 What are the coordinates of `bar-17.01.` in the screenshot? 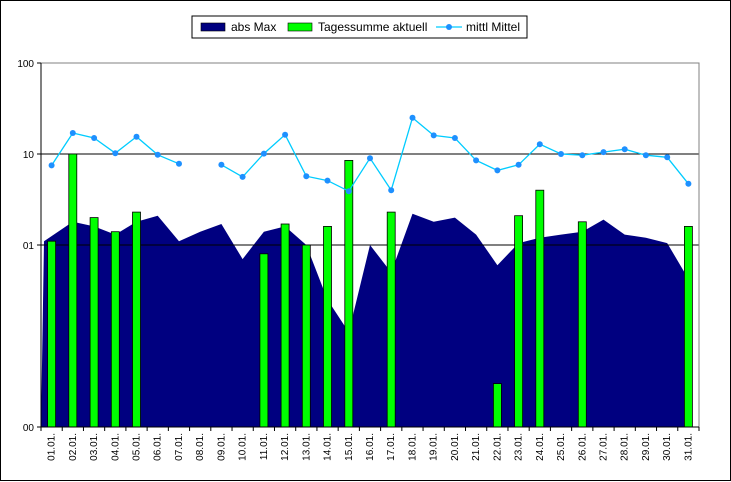 It's located at (391, 319).